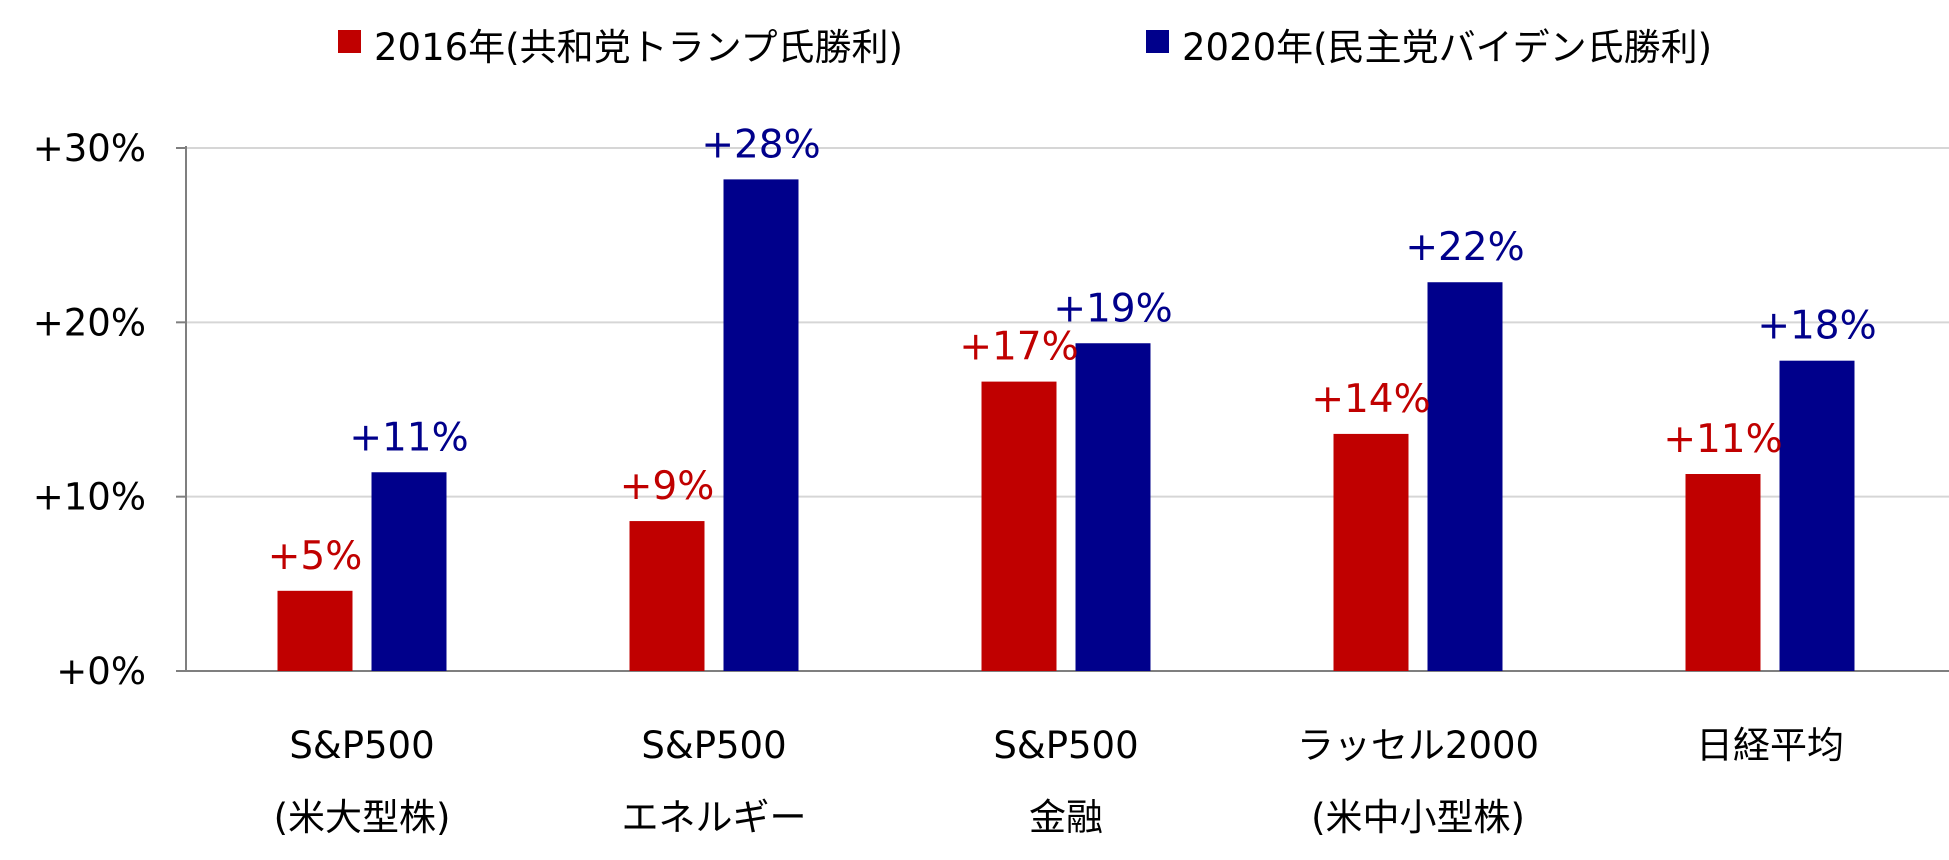 The width and height of the screenshot is (1949, 860). What do you see at coordinates (1464, 247) in the screenshot?
I see `data-label: +22%` at bounding box center [1464, 247].